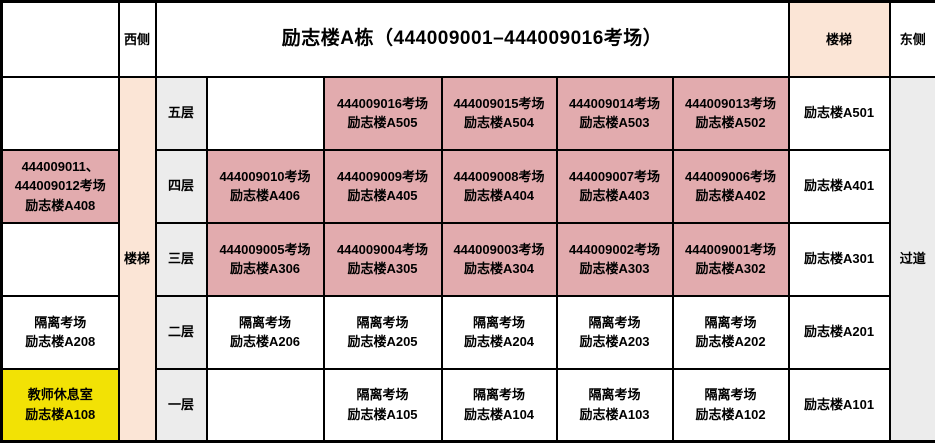 This screenshot has height=443, width=935. I want to click on room-name: 励志楼A104, so click(499, 415).